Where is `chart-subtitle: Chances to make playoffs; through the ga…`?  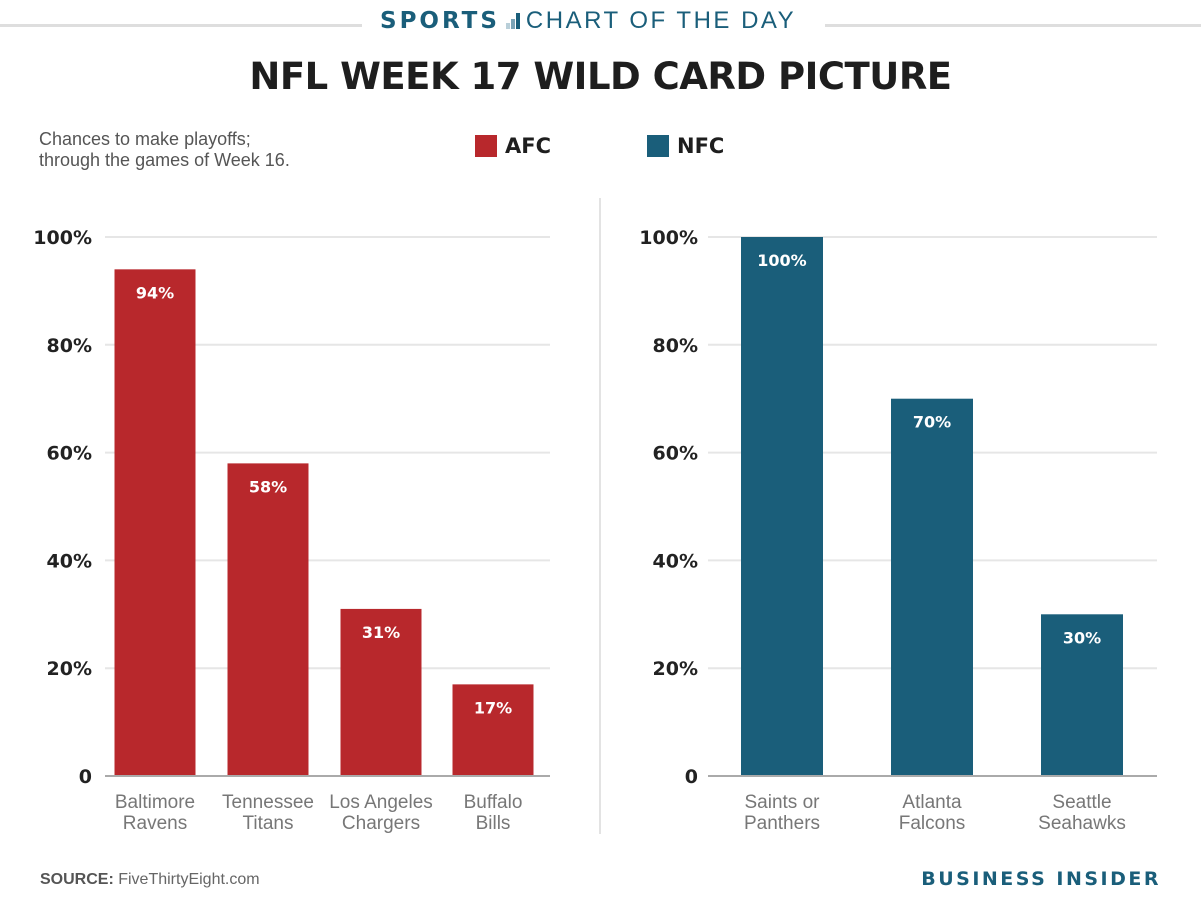 chart-subtitle: Chances to make playoffs; through the ga… is located at coordinates (164, 150).